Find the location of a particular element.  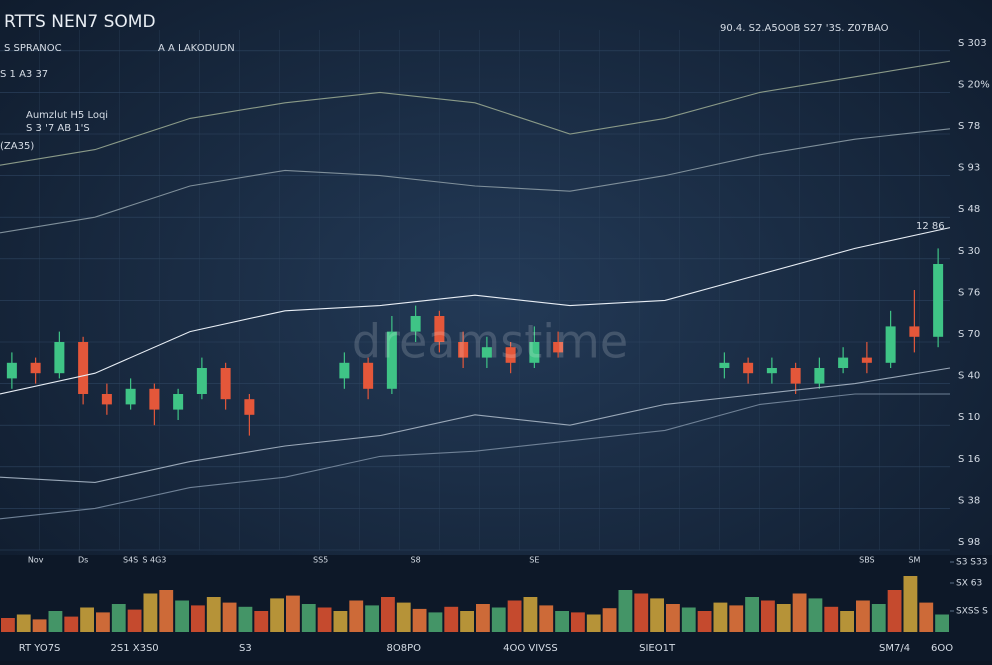

annotation: S SPRANOC is located at coordinates (33, 48).